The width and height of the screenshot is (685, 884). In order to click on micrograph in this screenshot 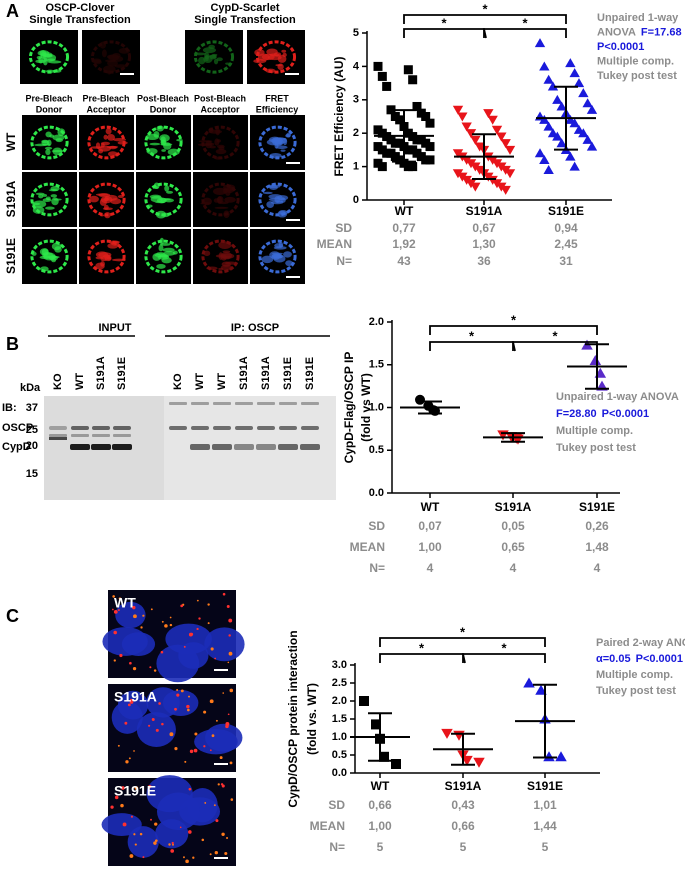, I will do `click(220, 142)`.